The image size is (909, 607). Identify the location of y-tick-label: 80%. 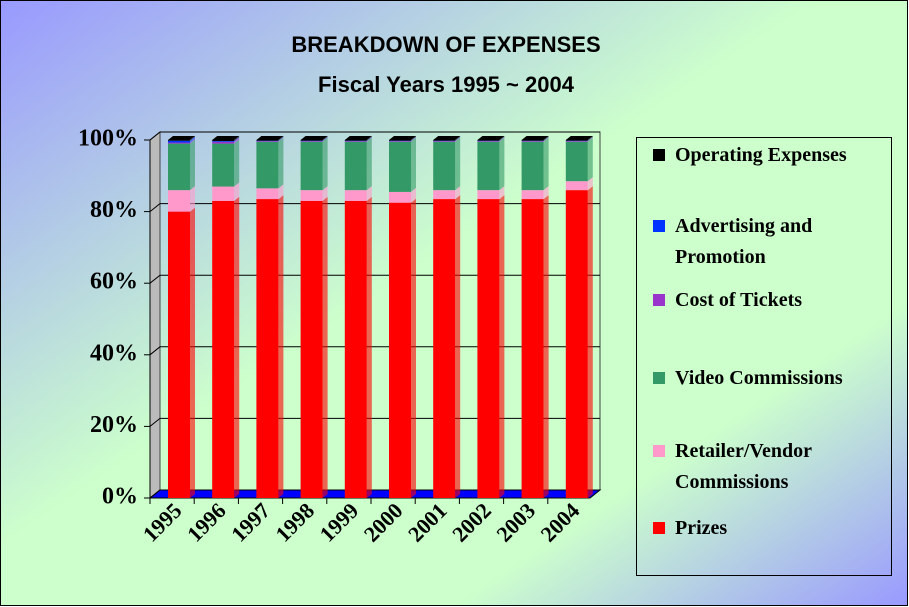
(114, 210).